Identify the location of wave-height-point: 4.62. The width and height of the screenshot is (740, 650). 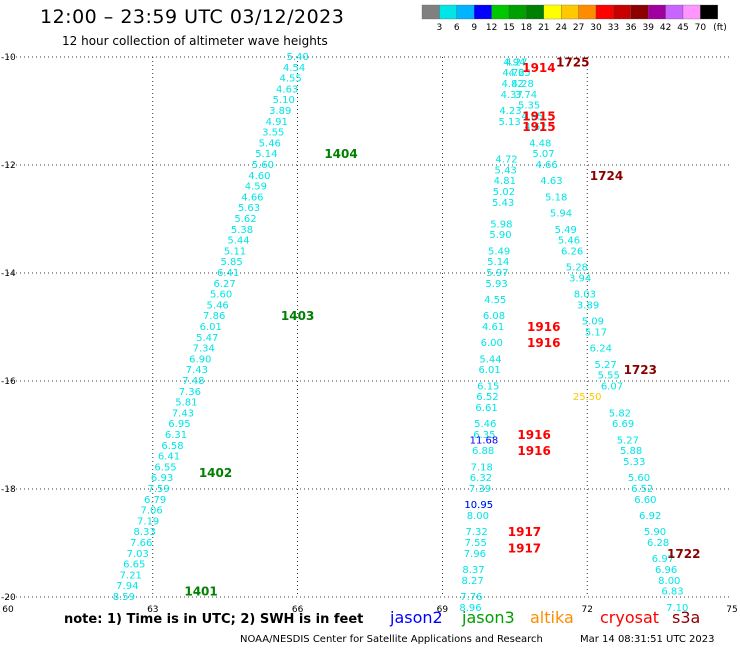
(535, 127).